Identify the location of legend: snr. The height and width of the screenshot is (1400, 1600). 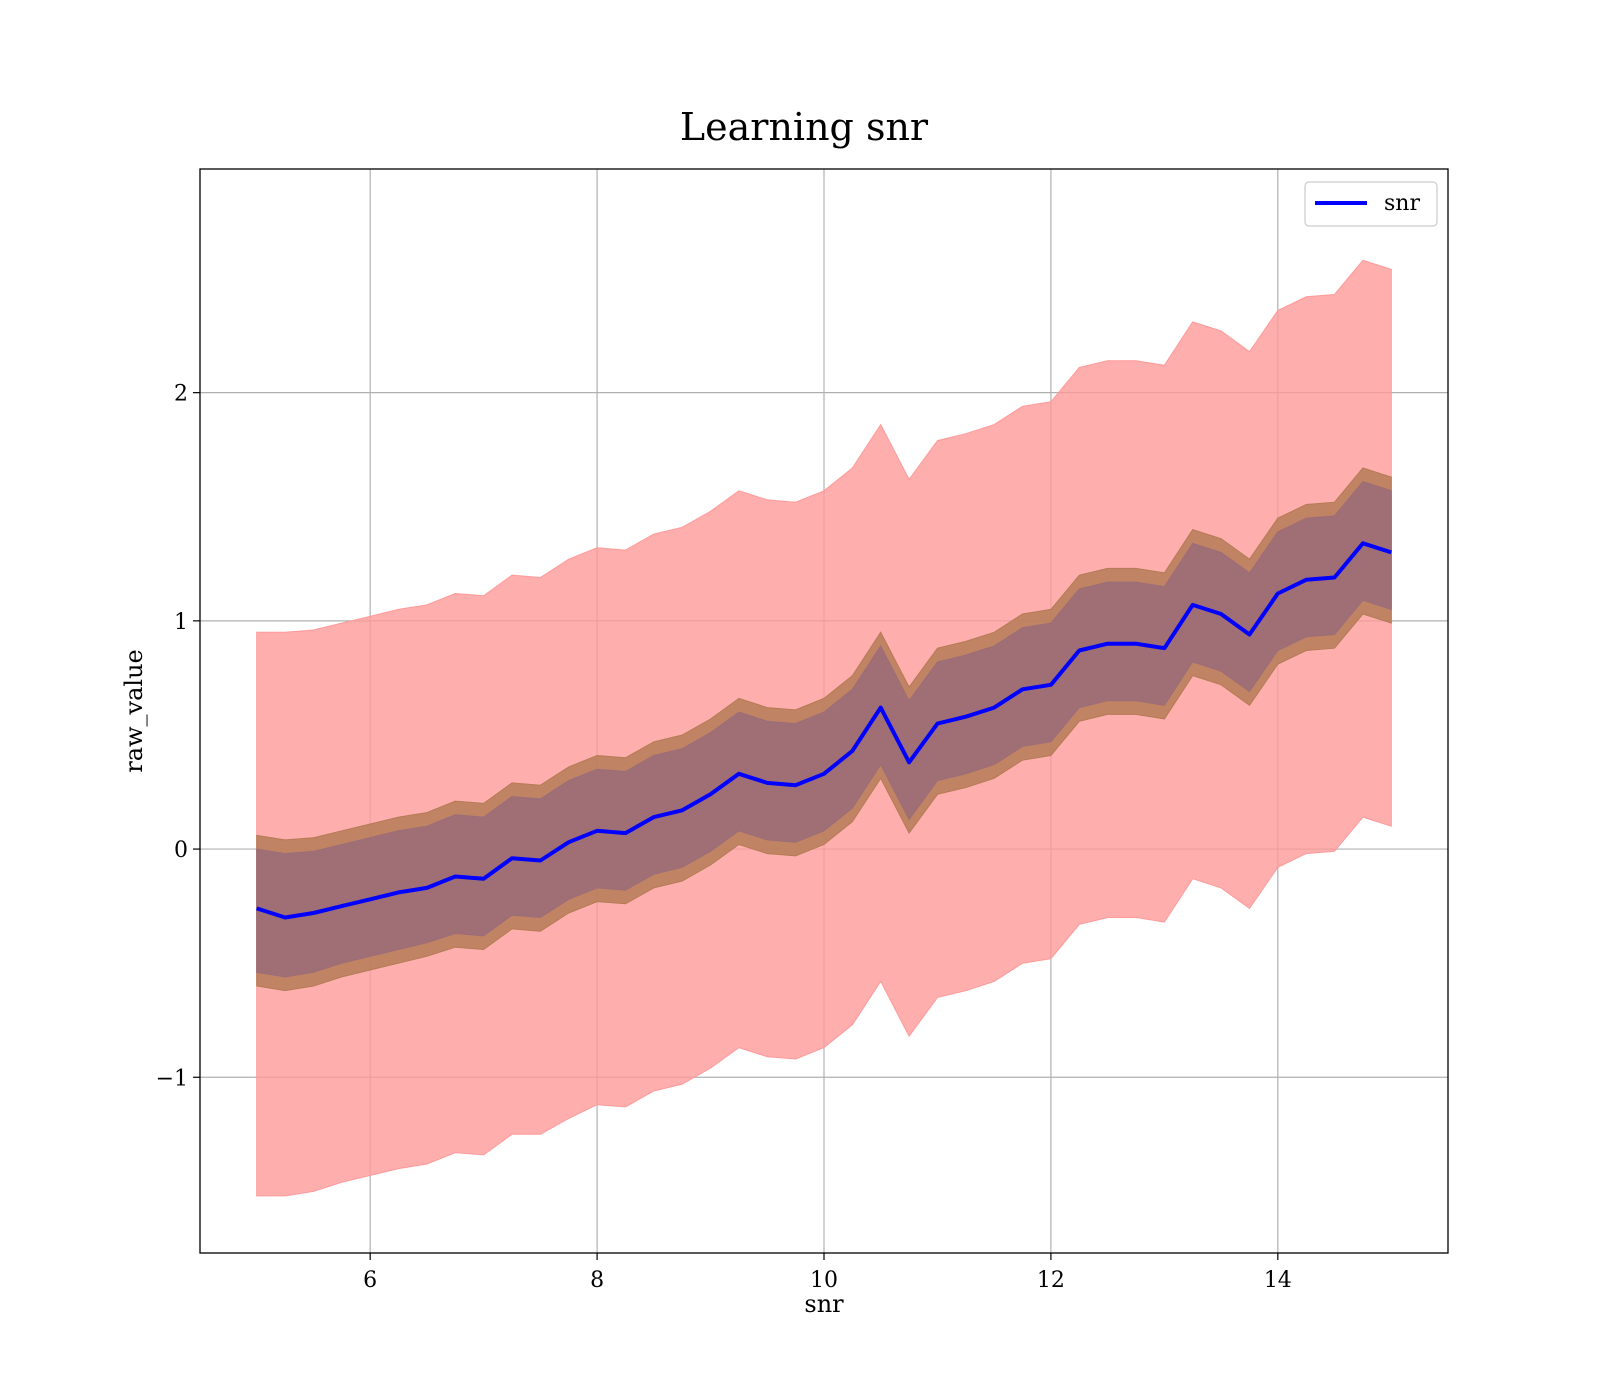
(1371, 204).